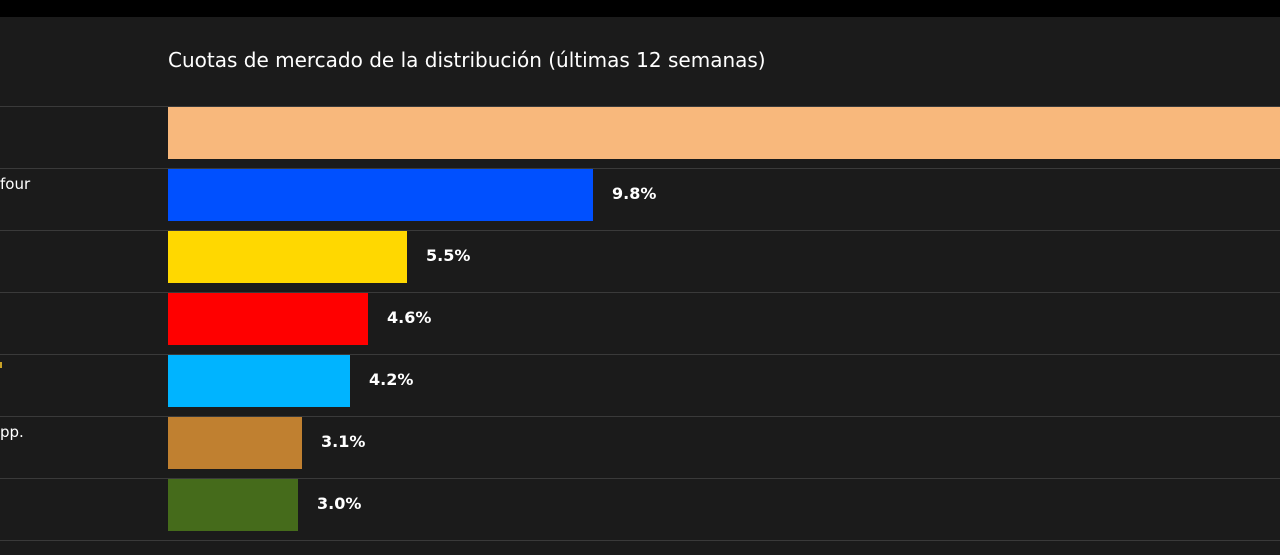 This screenshot has width=1280, height=555. I want to click on value-label: 3.0%, so click(339, 503).